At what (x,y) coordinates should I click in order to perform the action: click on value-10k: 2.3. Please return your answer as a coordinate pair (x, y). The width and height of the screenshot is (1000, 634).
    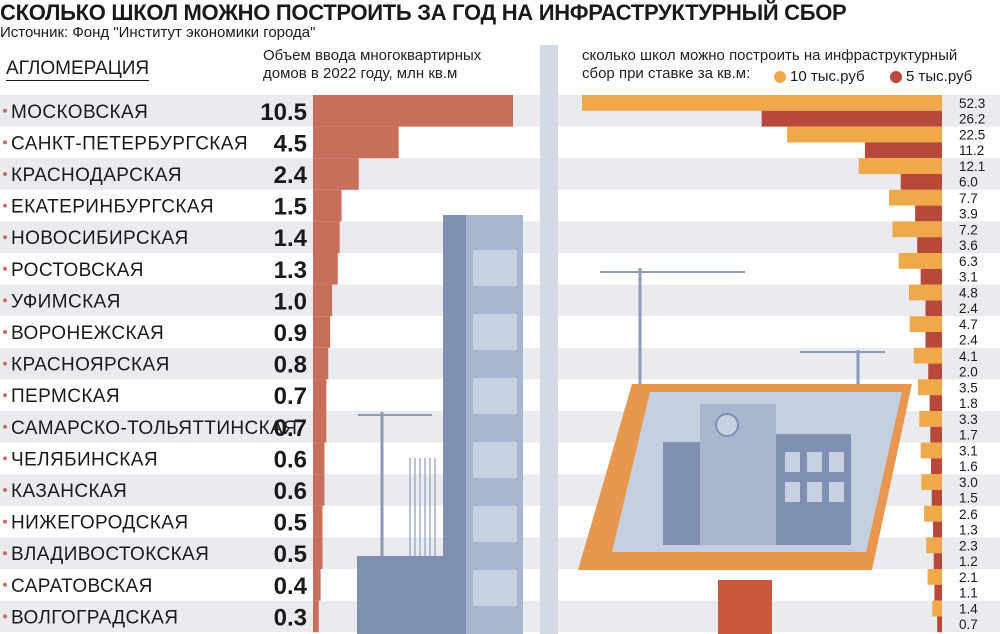
    Looking at the image, I should click on (968, 545).